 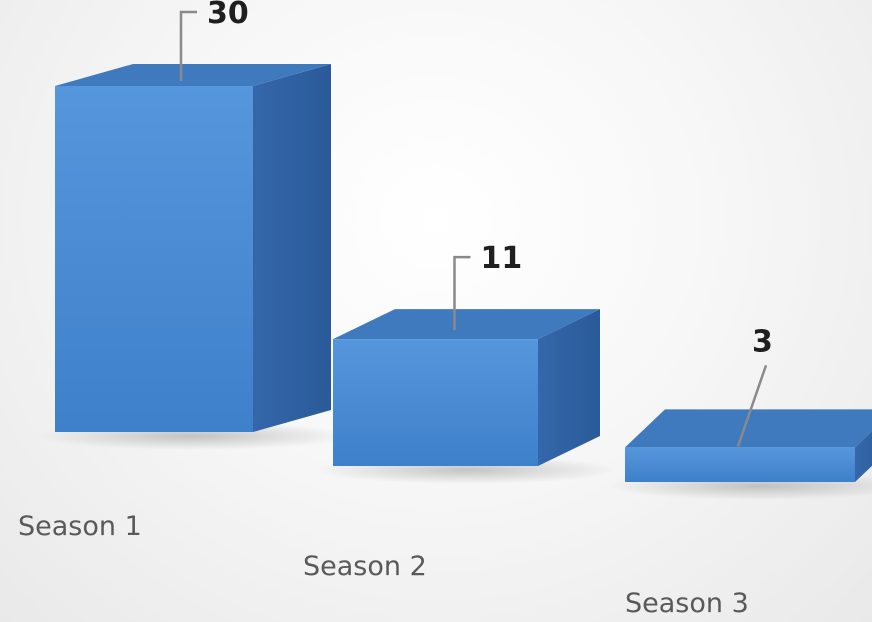 What do you see at coordinates (365, 566) in the screenshot?
I see `category-label: Season 2` at bounding box center [365, 566].